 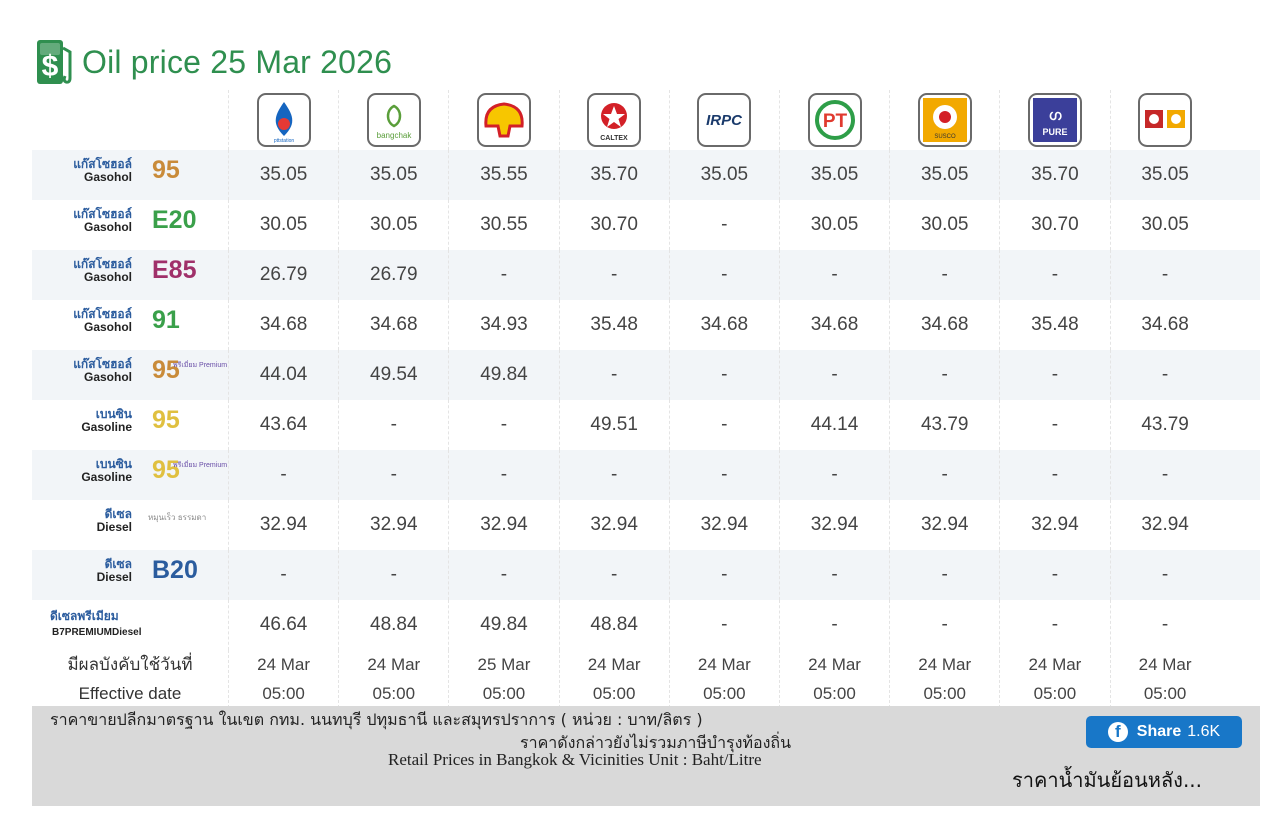 What do you see at coordinates (394, 135) in the screenshot?
I see `svg-text: bangchak` at bounding box center [394, 135].